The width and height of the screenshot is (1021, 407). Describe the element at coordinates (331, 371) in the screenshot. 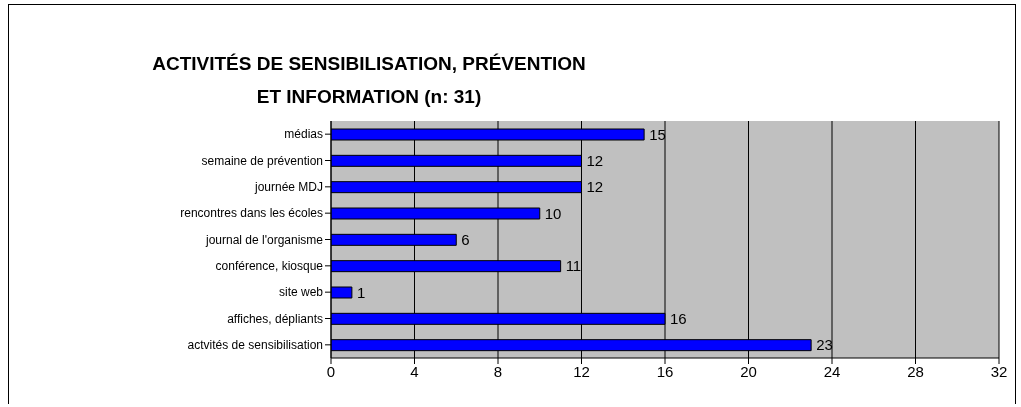

I see `x-tick-label: 0` at that location.